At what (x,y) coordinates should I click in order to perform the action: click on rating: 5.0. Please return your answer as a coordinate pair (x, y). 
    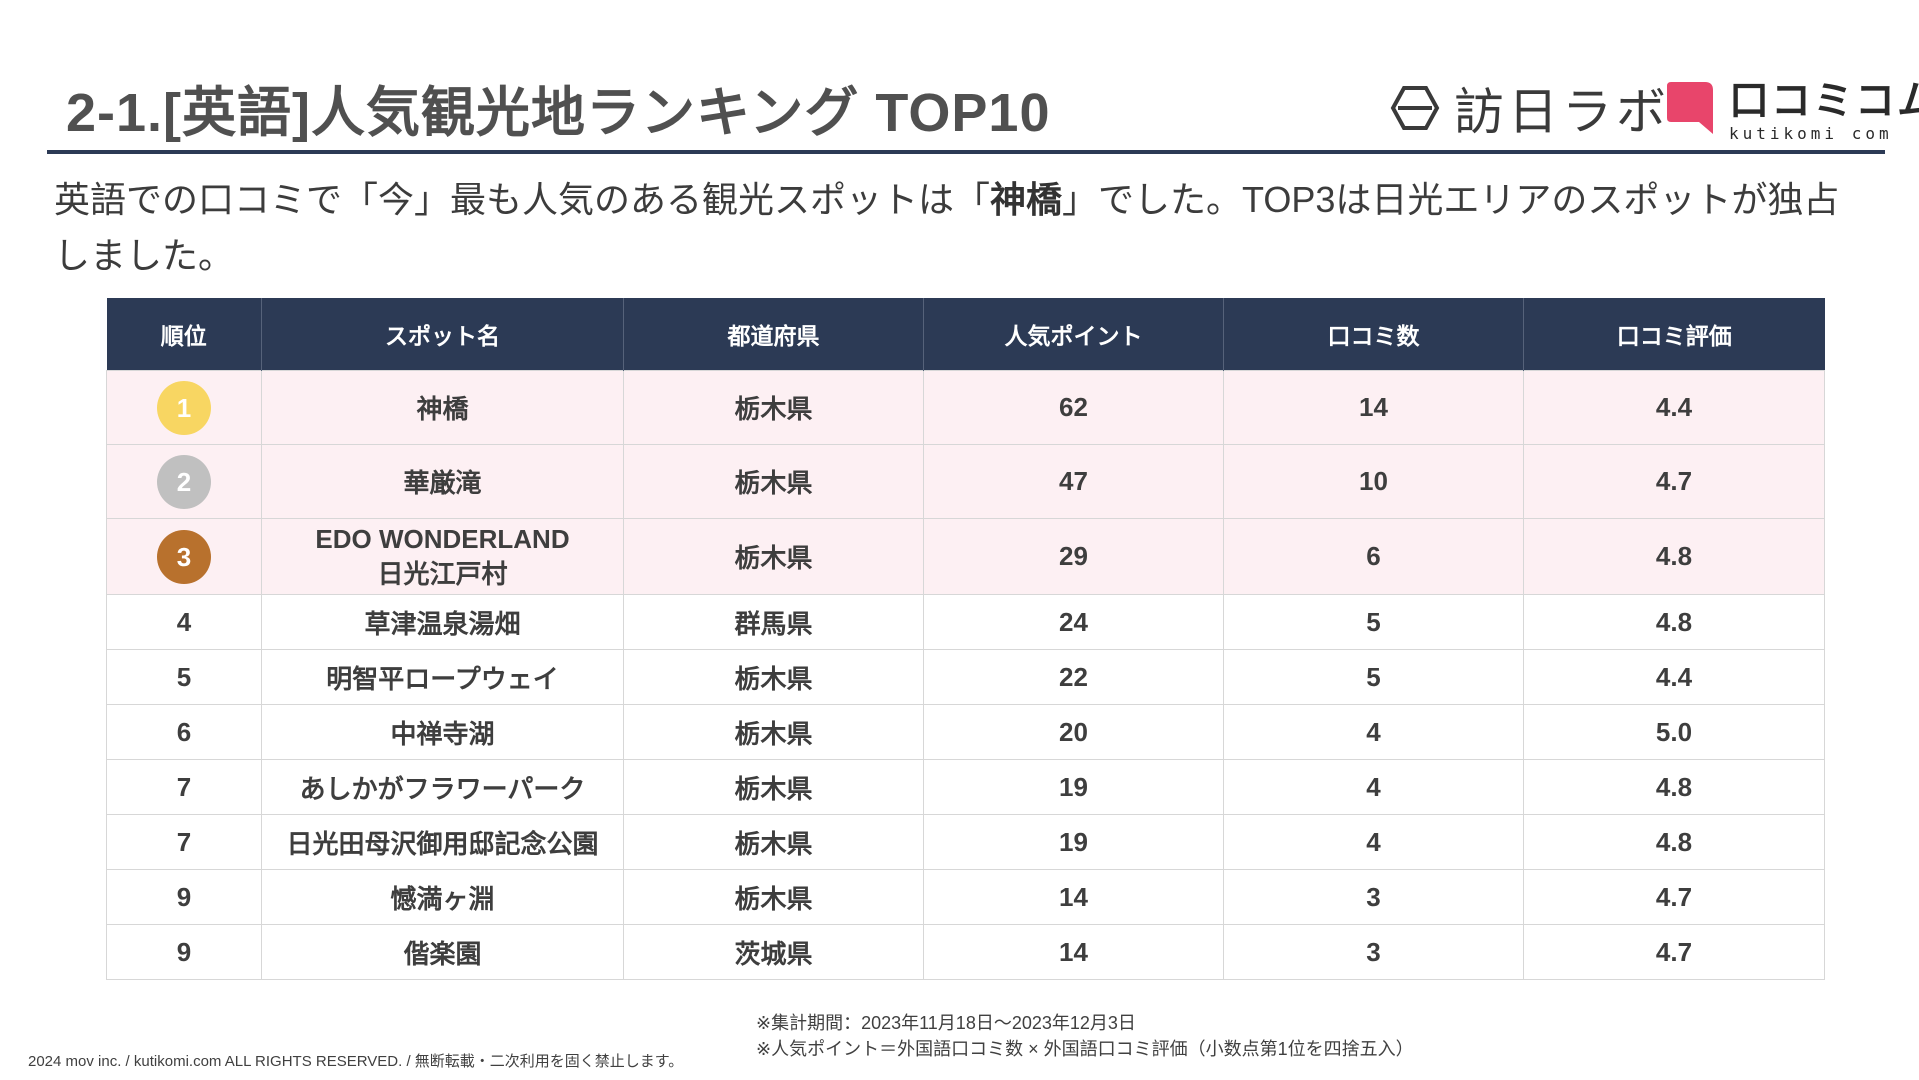
    Looking at the image, I should click on (1674, 732).